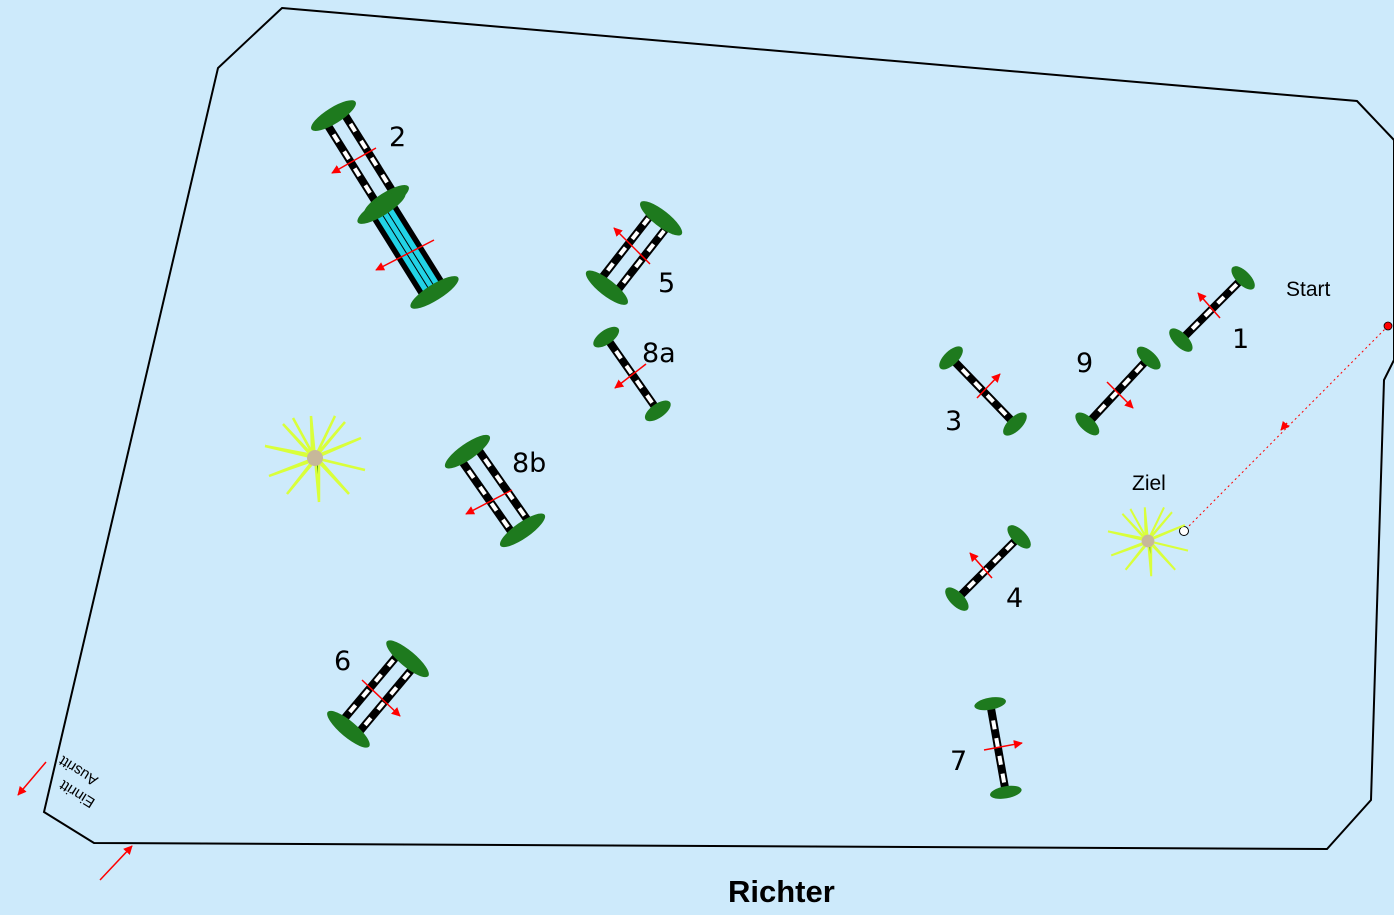  Describe the element at coordinates (630, 376) in the screenshot. I see `arrow-8a` at that location.